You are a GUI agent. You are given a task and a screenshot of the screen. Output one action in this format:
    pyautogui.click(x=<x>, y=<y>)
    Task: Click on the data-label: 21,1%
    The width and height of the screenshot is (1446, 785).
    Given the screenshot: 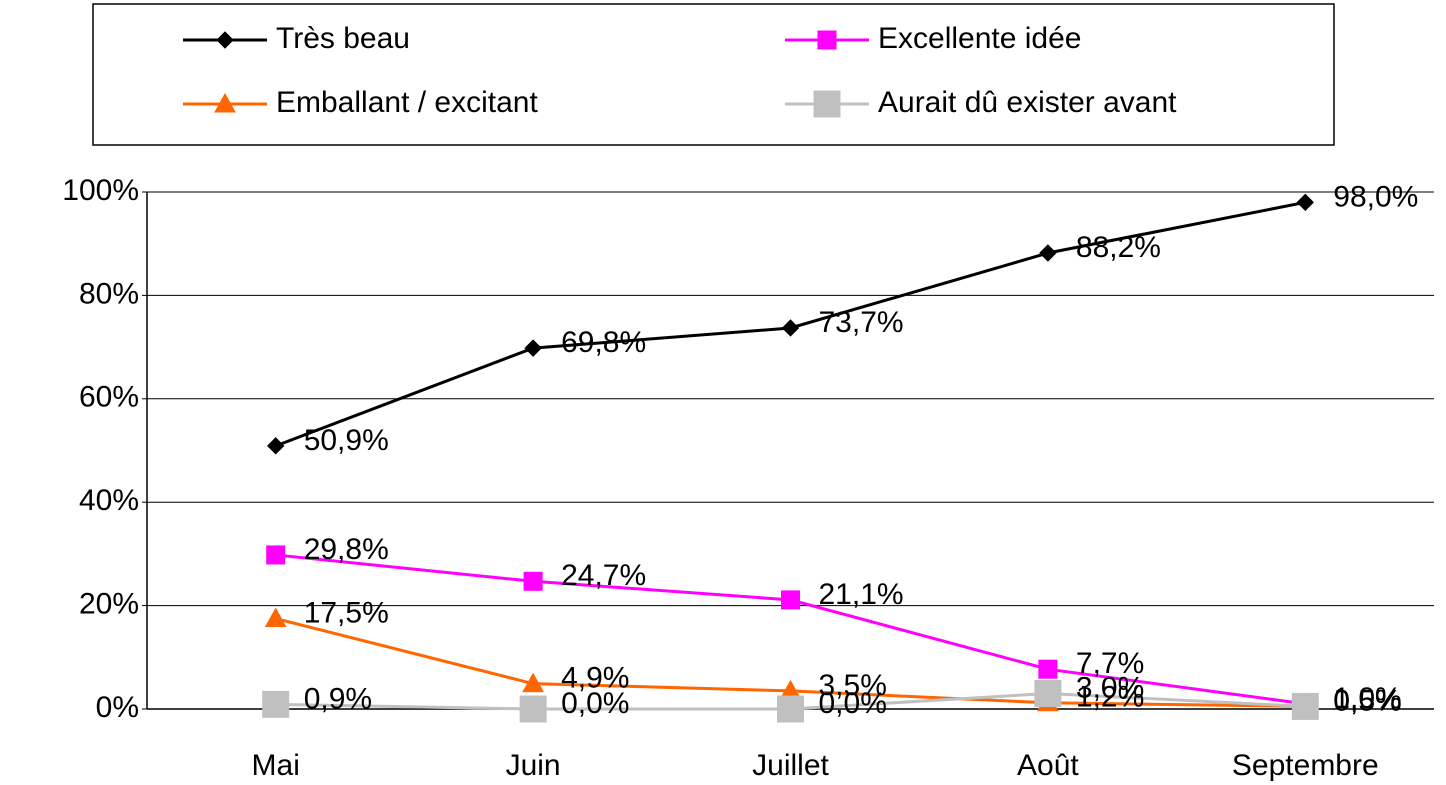 What is the action you would take?
    pyautogui.click(x=861, y=594)
    